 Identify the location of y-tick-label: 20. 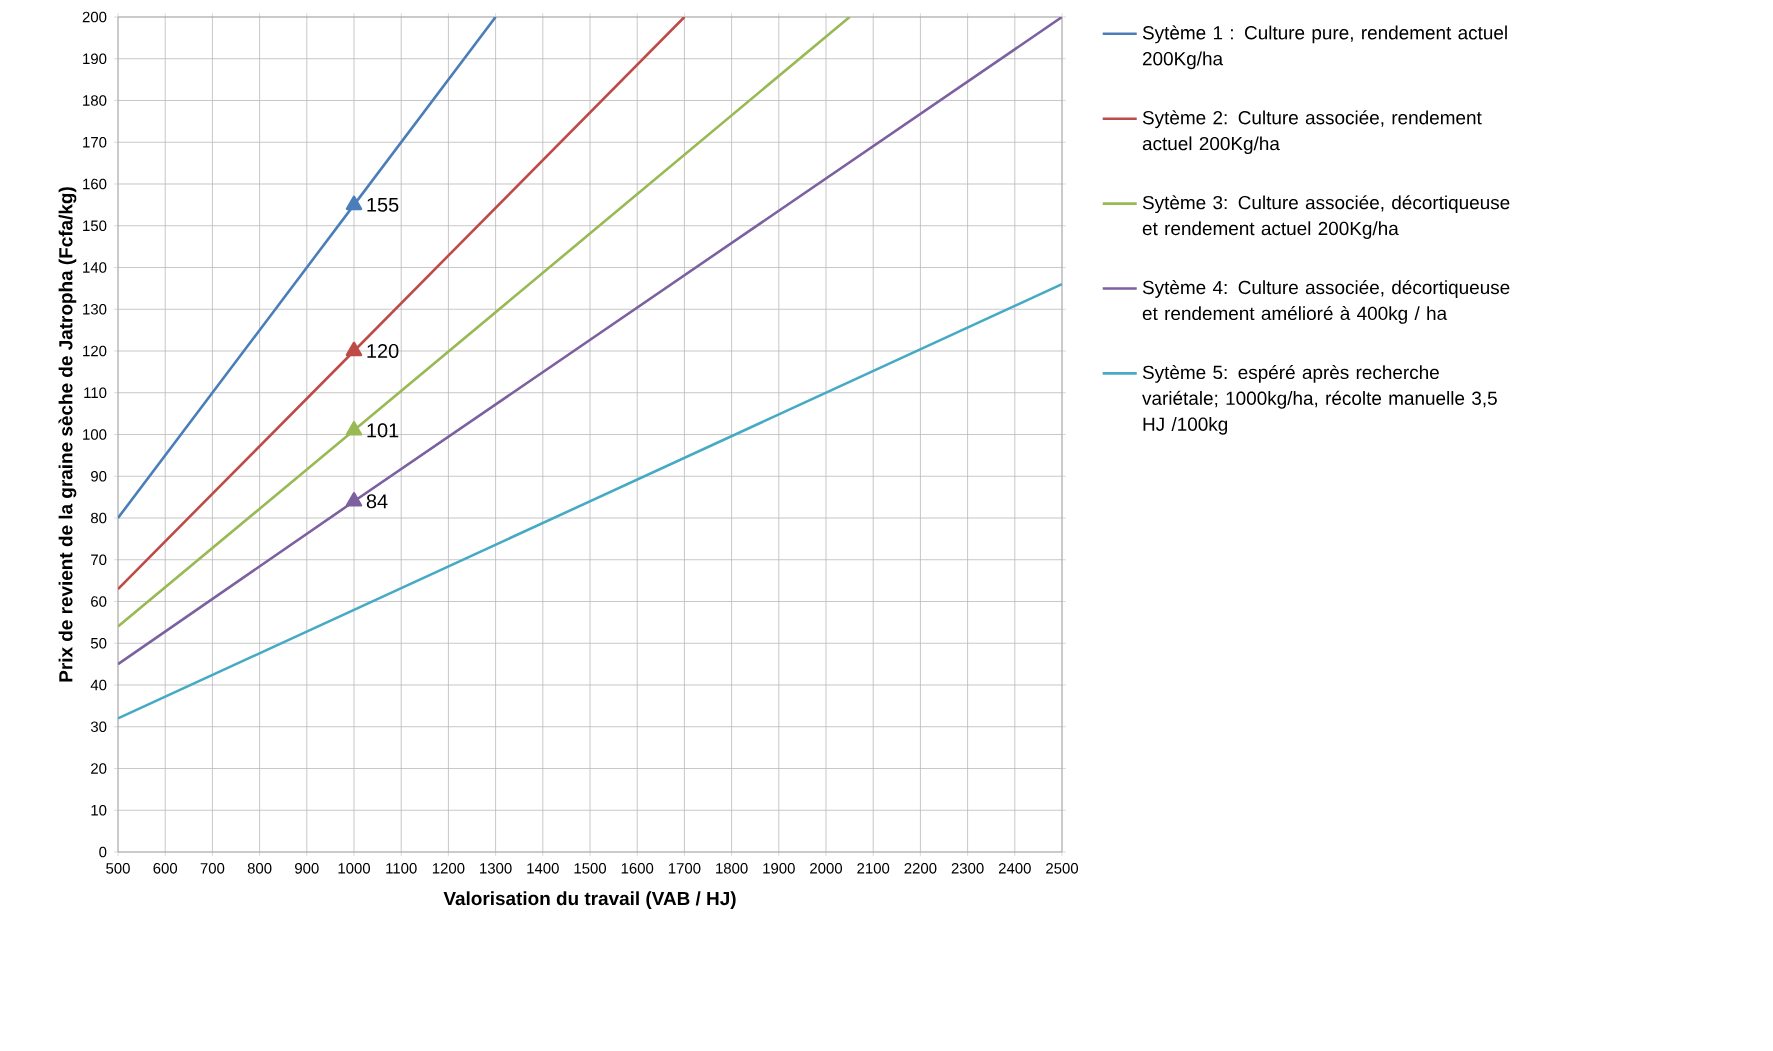
(99, 768).